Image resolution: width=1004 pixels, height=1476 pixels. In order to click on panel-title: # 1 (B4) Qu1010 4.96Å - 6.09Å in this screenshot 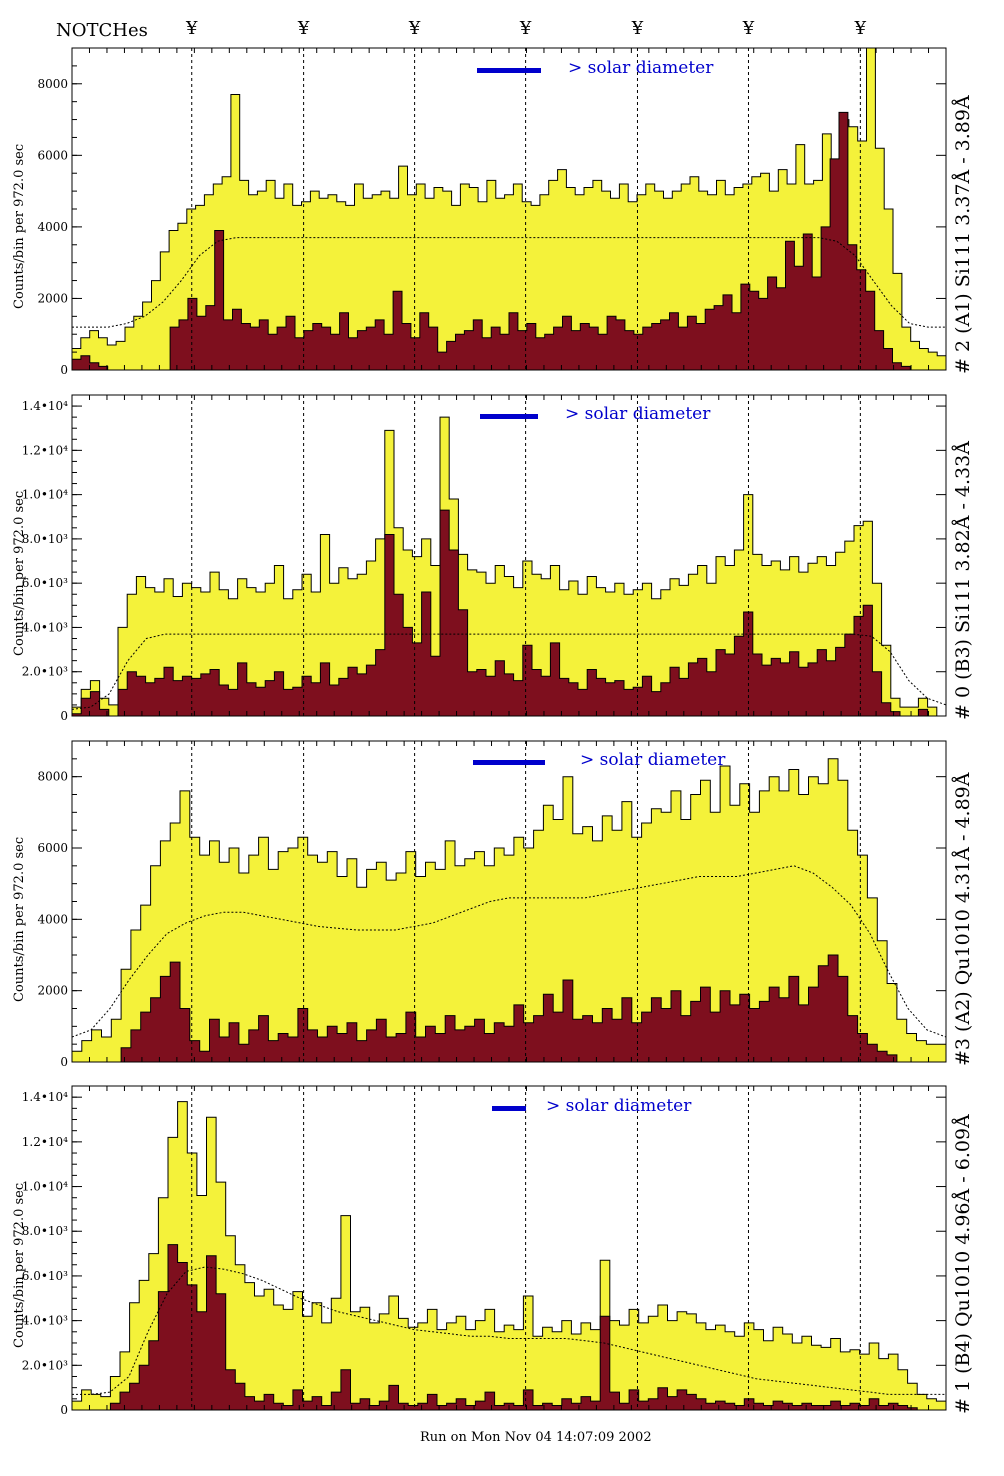, I will do `click(963, 1264)`.